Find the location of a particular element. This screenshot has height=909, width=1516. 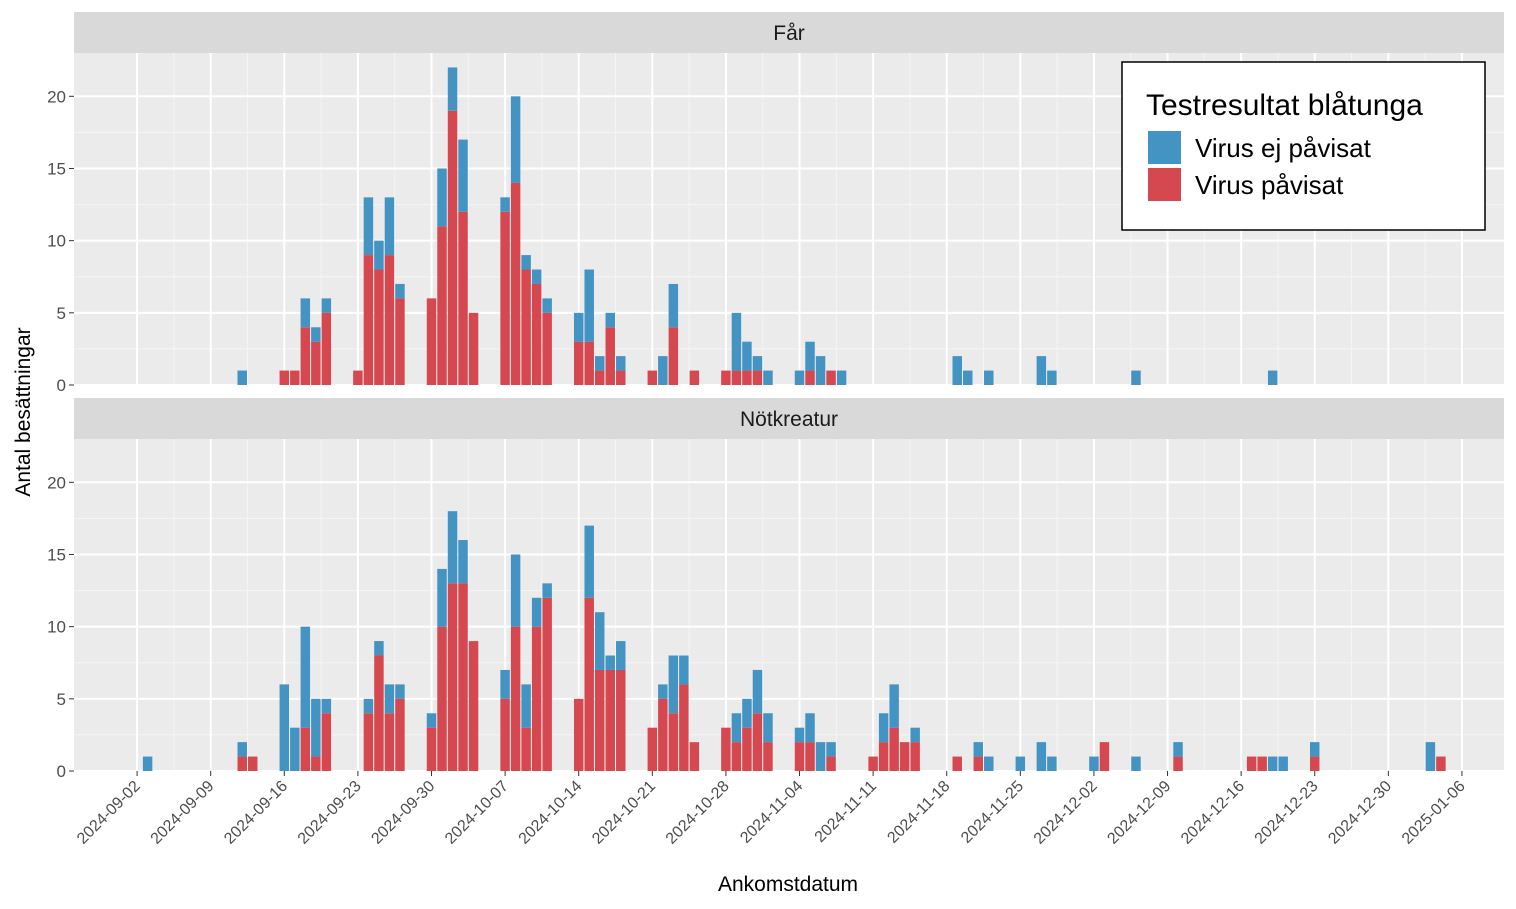

x-tick-label: 2024-10-14 is located at coordinates (551, 813).